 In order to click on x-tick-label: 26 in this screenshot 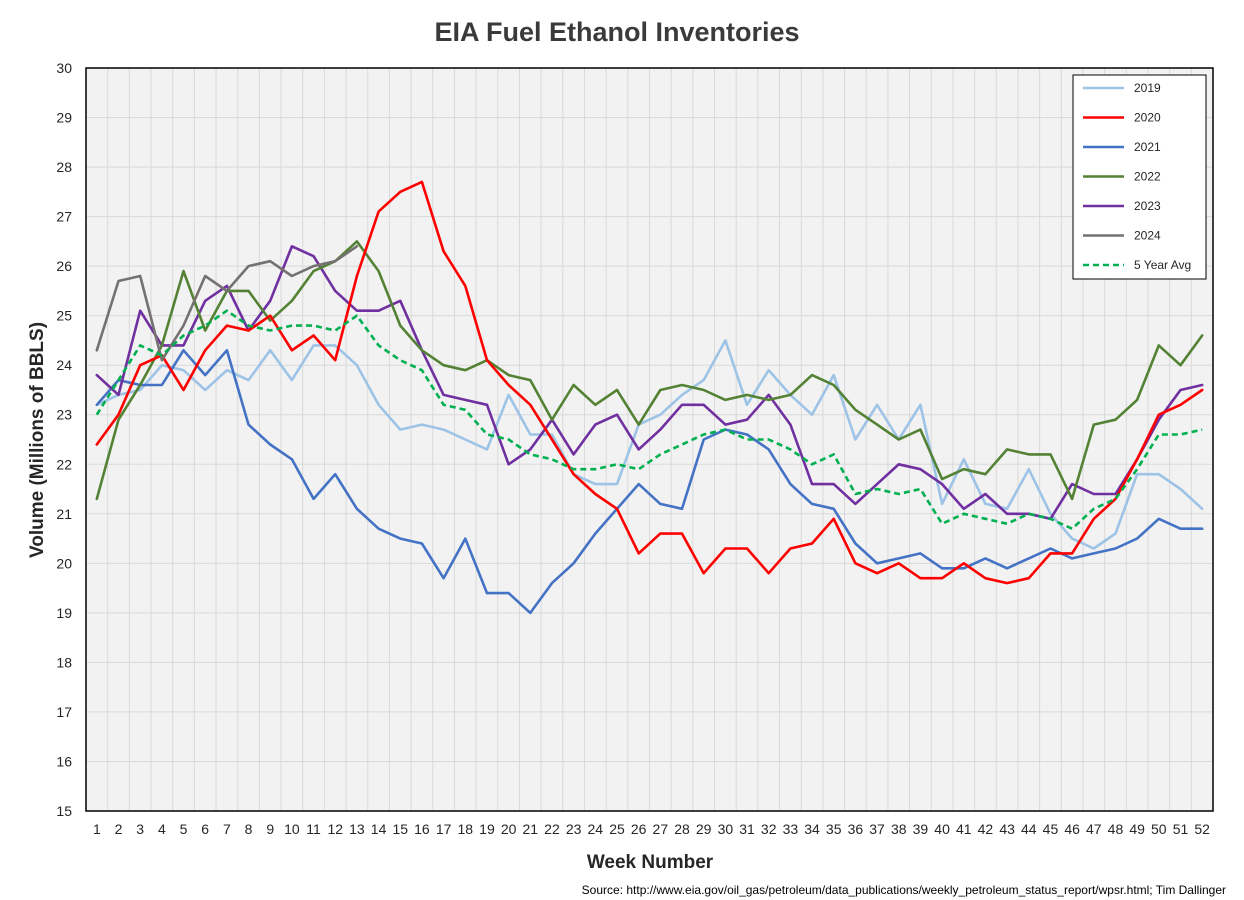, I will do `click(639, 829)`.